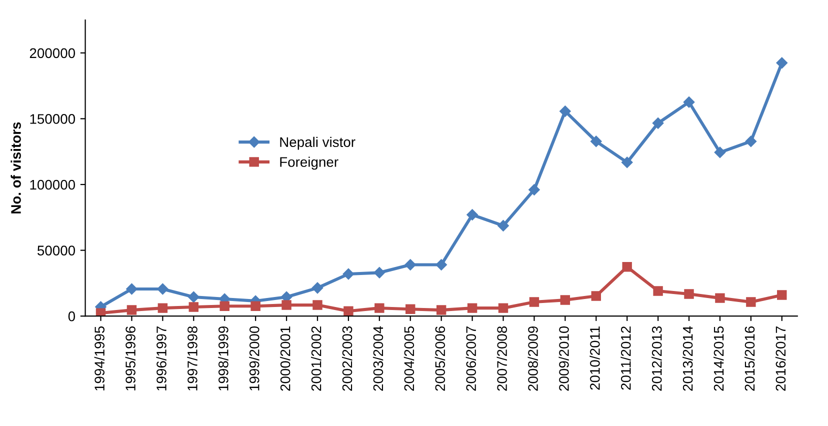 This screenshot has width=828, height=426. What do you see at coordinates (595, 358) in the screenshot?
I see `x-tick-label: 2010/2011` at bounding box center [595, 358].